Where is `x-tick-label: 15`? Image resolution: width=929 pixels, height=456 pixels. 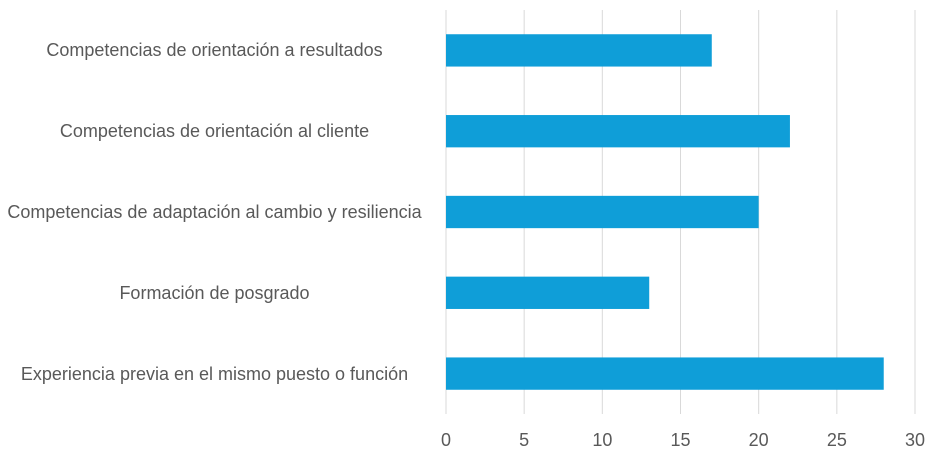 x-tick-label: 15 is located at coordinates (680, 440).